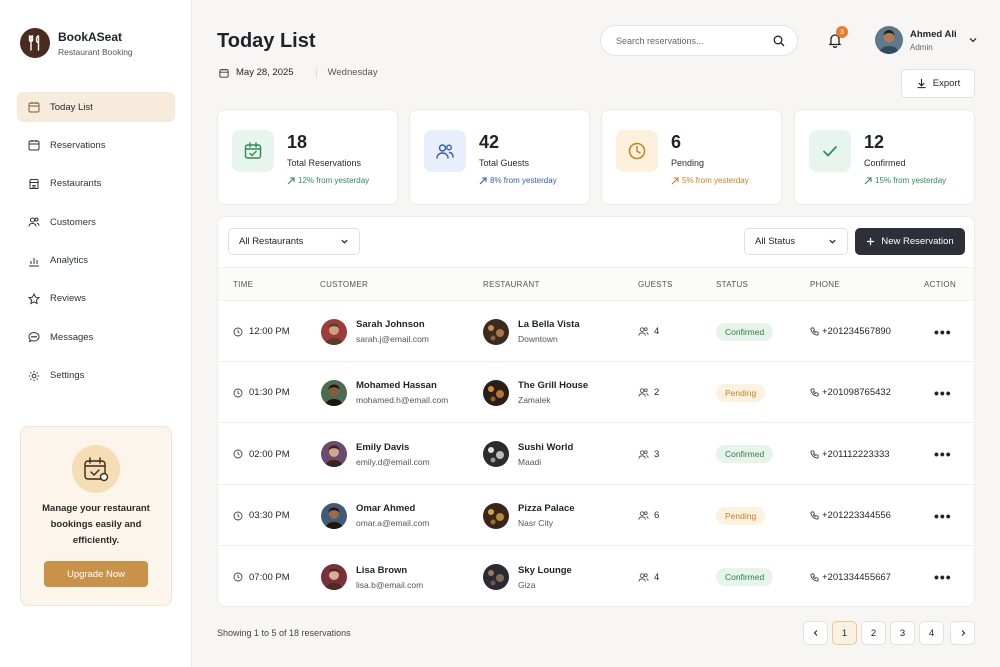  Describe the element at coordinates (856, 331) in the screenshot. I see `phone-number: +201234567890` at that location.